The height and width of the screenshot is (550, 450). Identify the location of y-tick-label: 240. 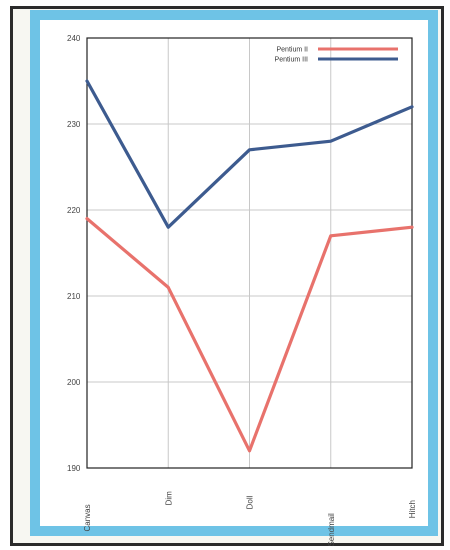
(74, 38).